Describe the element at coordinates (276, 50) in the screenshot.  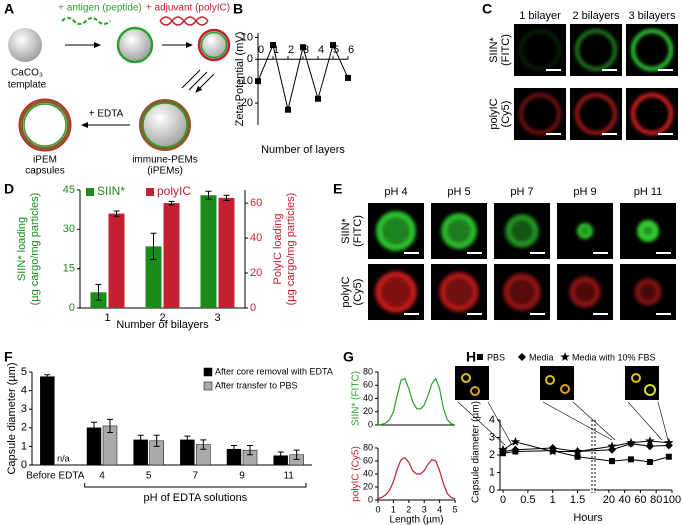
I see `x-tick-label: 1` at that location.